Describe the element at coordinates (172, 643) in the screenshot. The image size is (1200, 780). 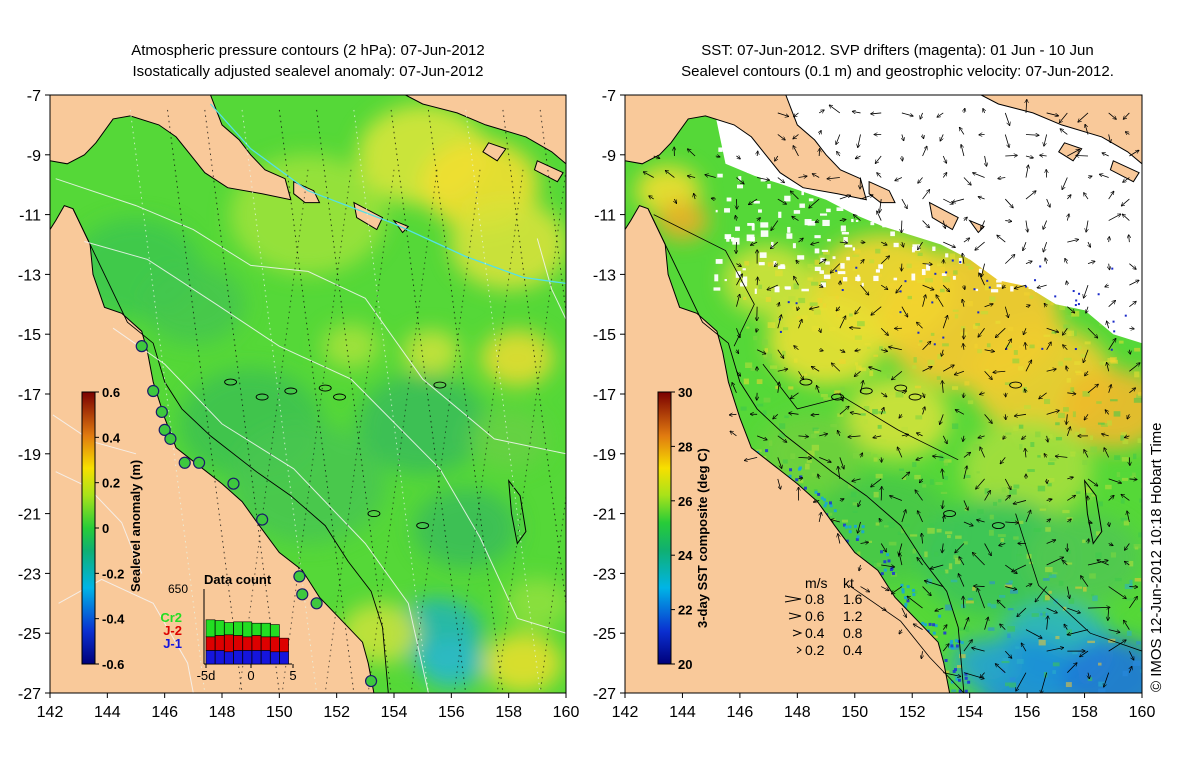
I see `data-count-legend-j-1: J-1` at that location.